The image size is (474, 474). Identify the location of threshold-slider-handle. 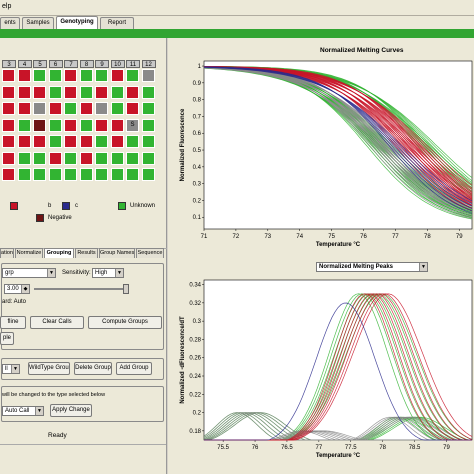
(126, 289).